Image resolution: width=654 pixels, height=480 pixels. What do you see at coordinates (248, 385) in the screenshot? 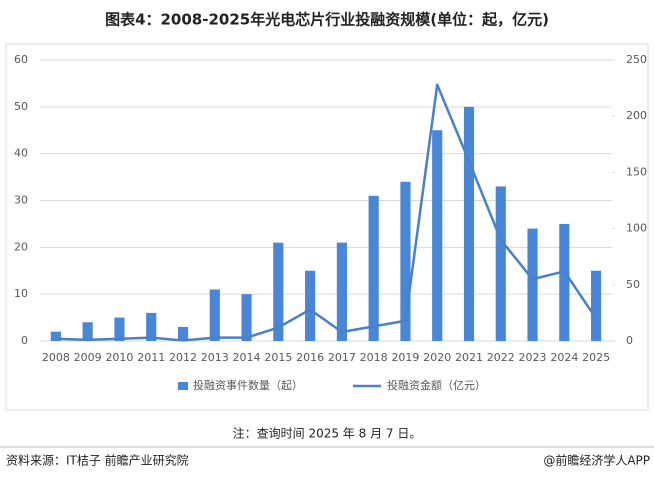
I see `legend-label: 投融资事件数量（起）` at bounding box center [248, 385].